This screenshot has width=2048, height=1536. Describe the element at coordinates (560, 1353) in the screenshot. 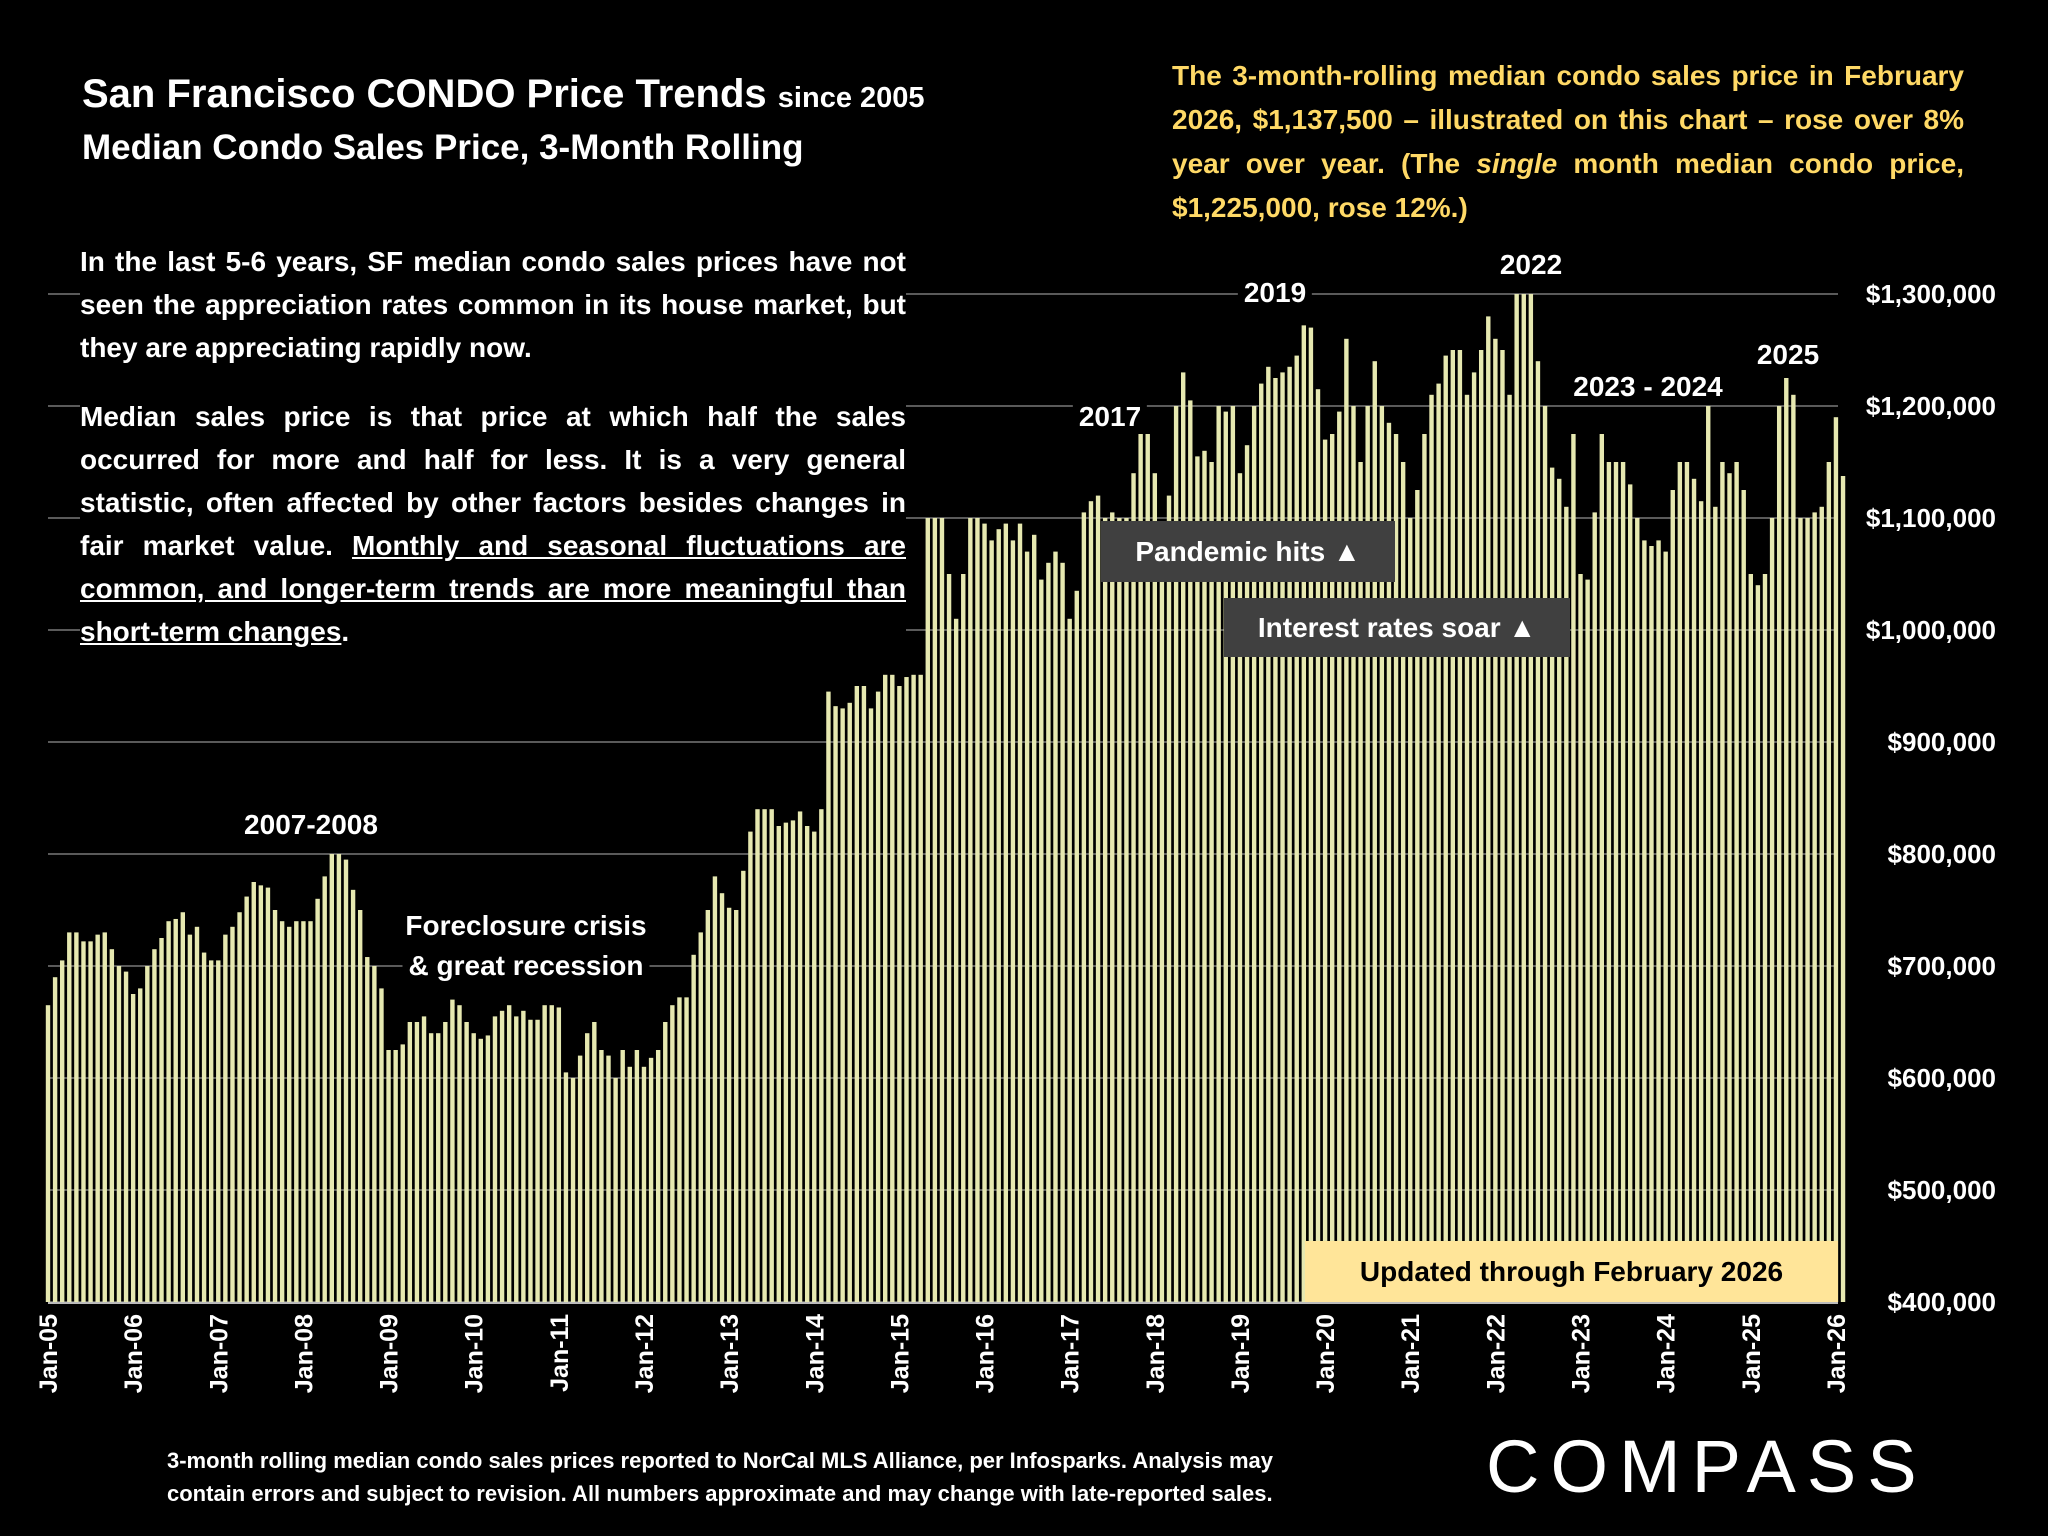

I see `x-tick-label: Jan-11` at that location.